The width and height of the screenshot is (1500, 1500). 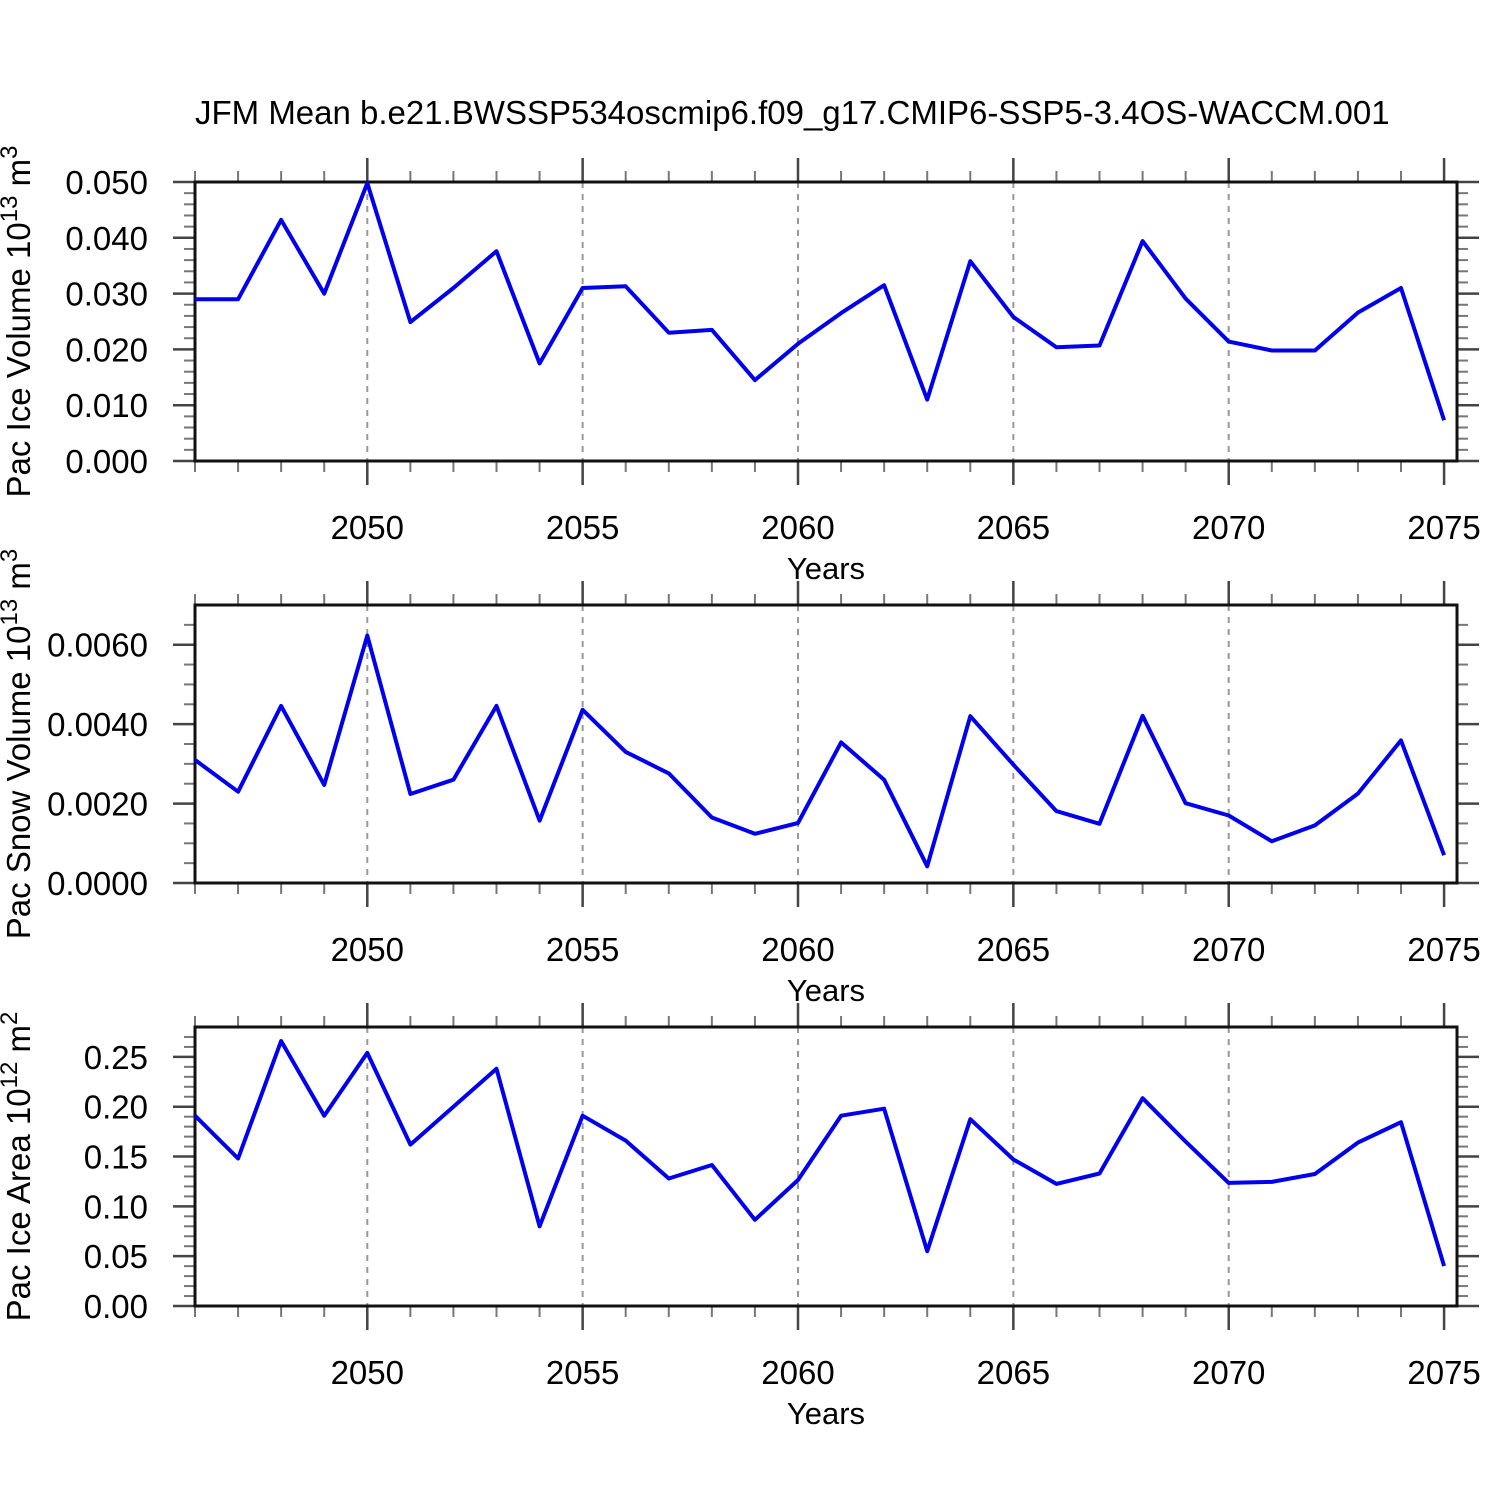 What do you see at coordinates (97, 883) in the screenshot?
I see `y-tick-label: 0.0000` at bounding box center [97, 883].